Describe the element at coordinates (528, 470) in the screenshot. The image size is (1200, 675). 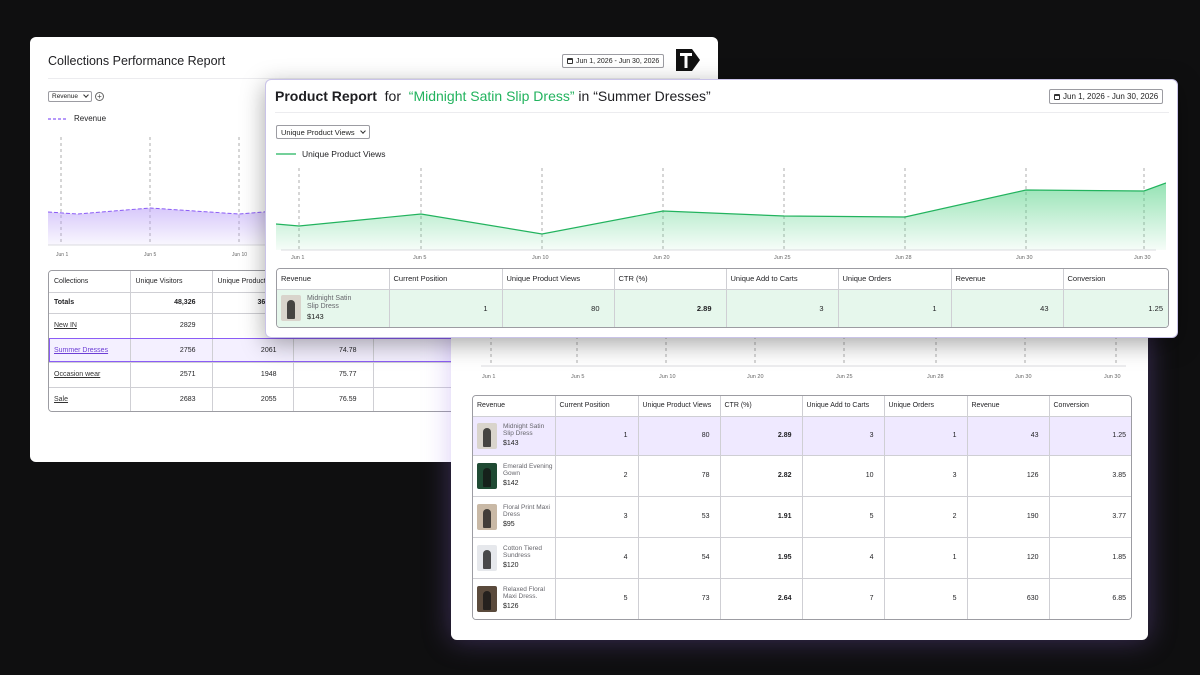
I see `product-name: Emerald Evening Gown` at that location.